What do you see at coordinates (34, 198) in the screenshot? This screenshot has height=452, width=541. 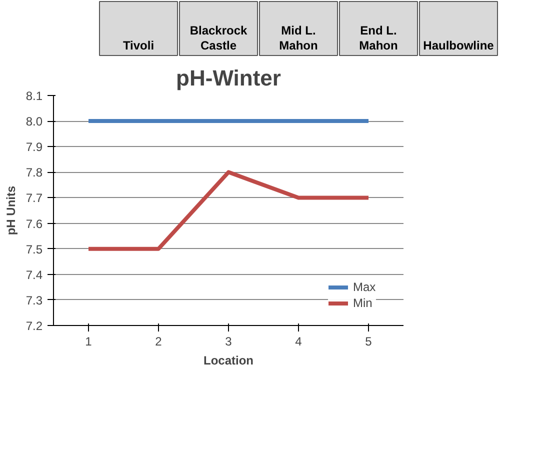 I see `y-tick-label: 7.7` at bounding box center [34, 198].